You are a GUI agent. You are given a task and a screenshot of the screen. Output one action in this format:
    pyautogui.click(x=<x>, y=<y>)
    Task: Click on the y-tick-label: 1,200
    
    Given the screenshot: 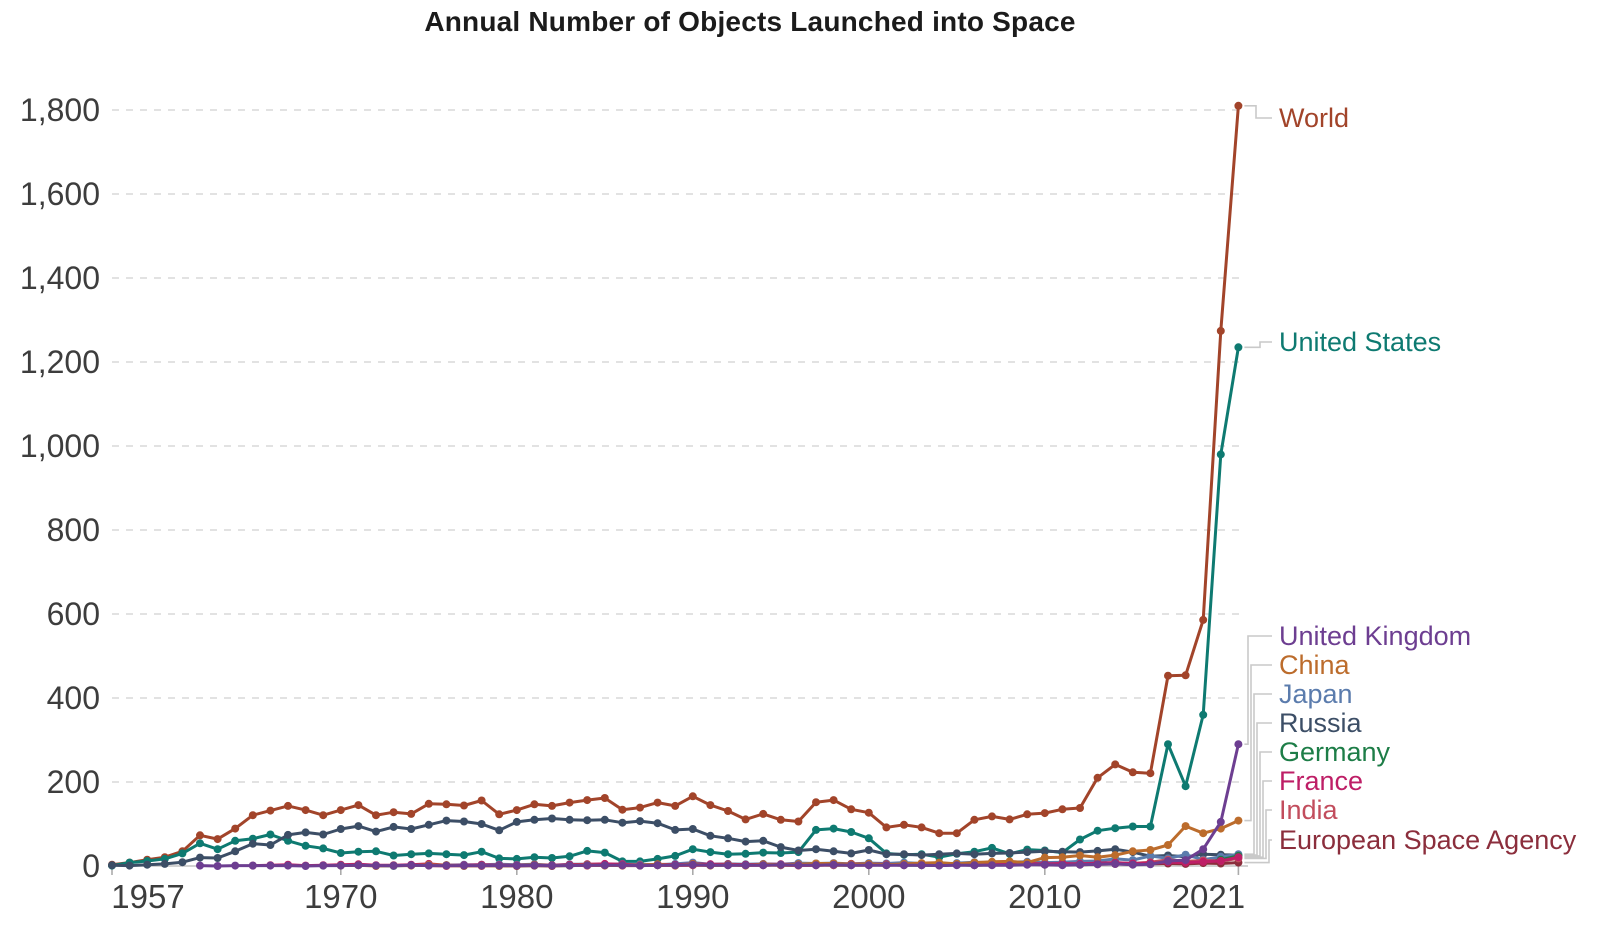 What is the action you would take?
    pyautogui.click(x=60, y=362)
    